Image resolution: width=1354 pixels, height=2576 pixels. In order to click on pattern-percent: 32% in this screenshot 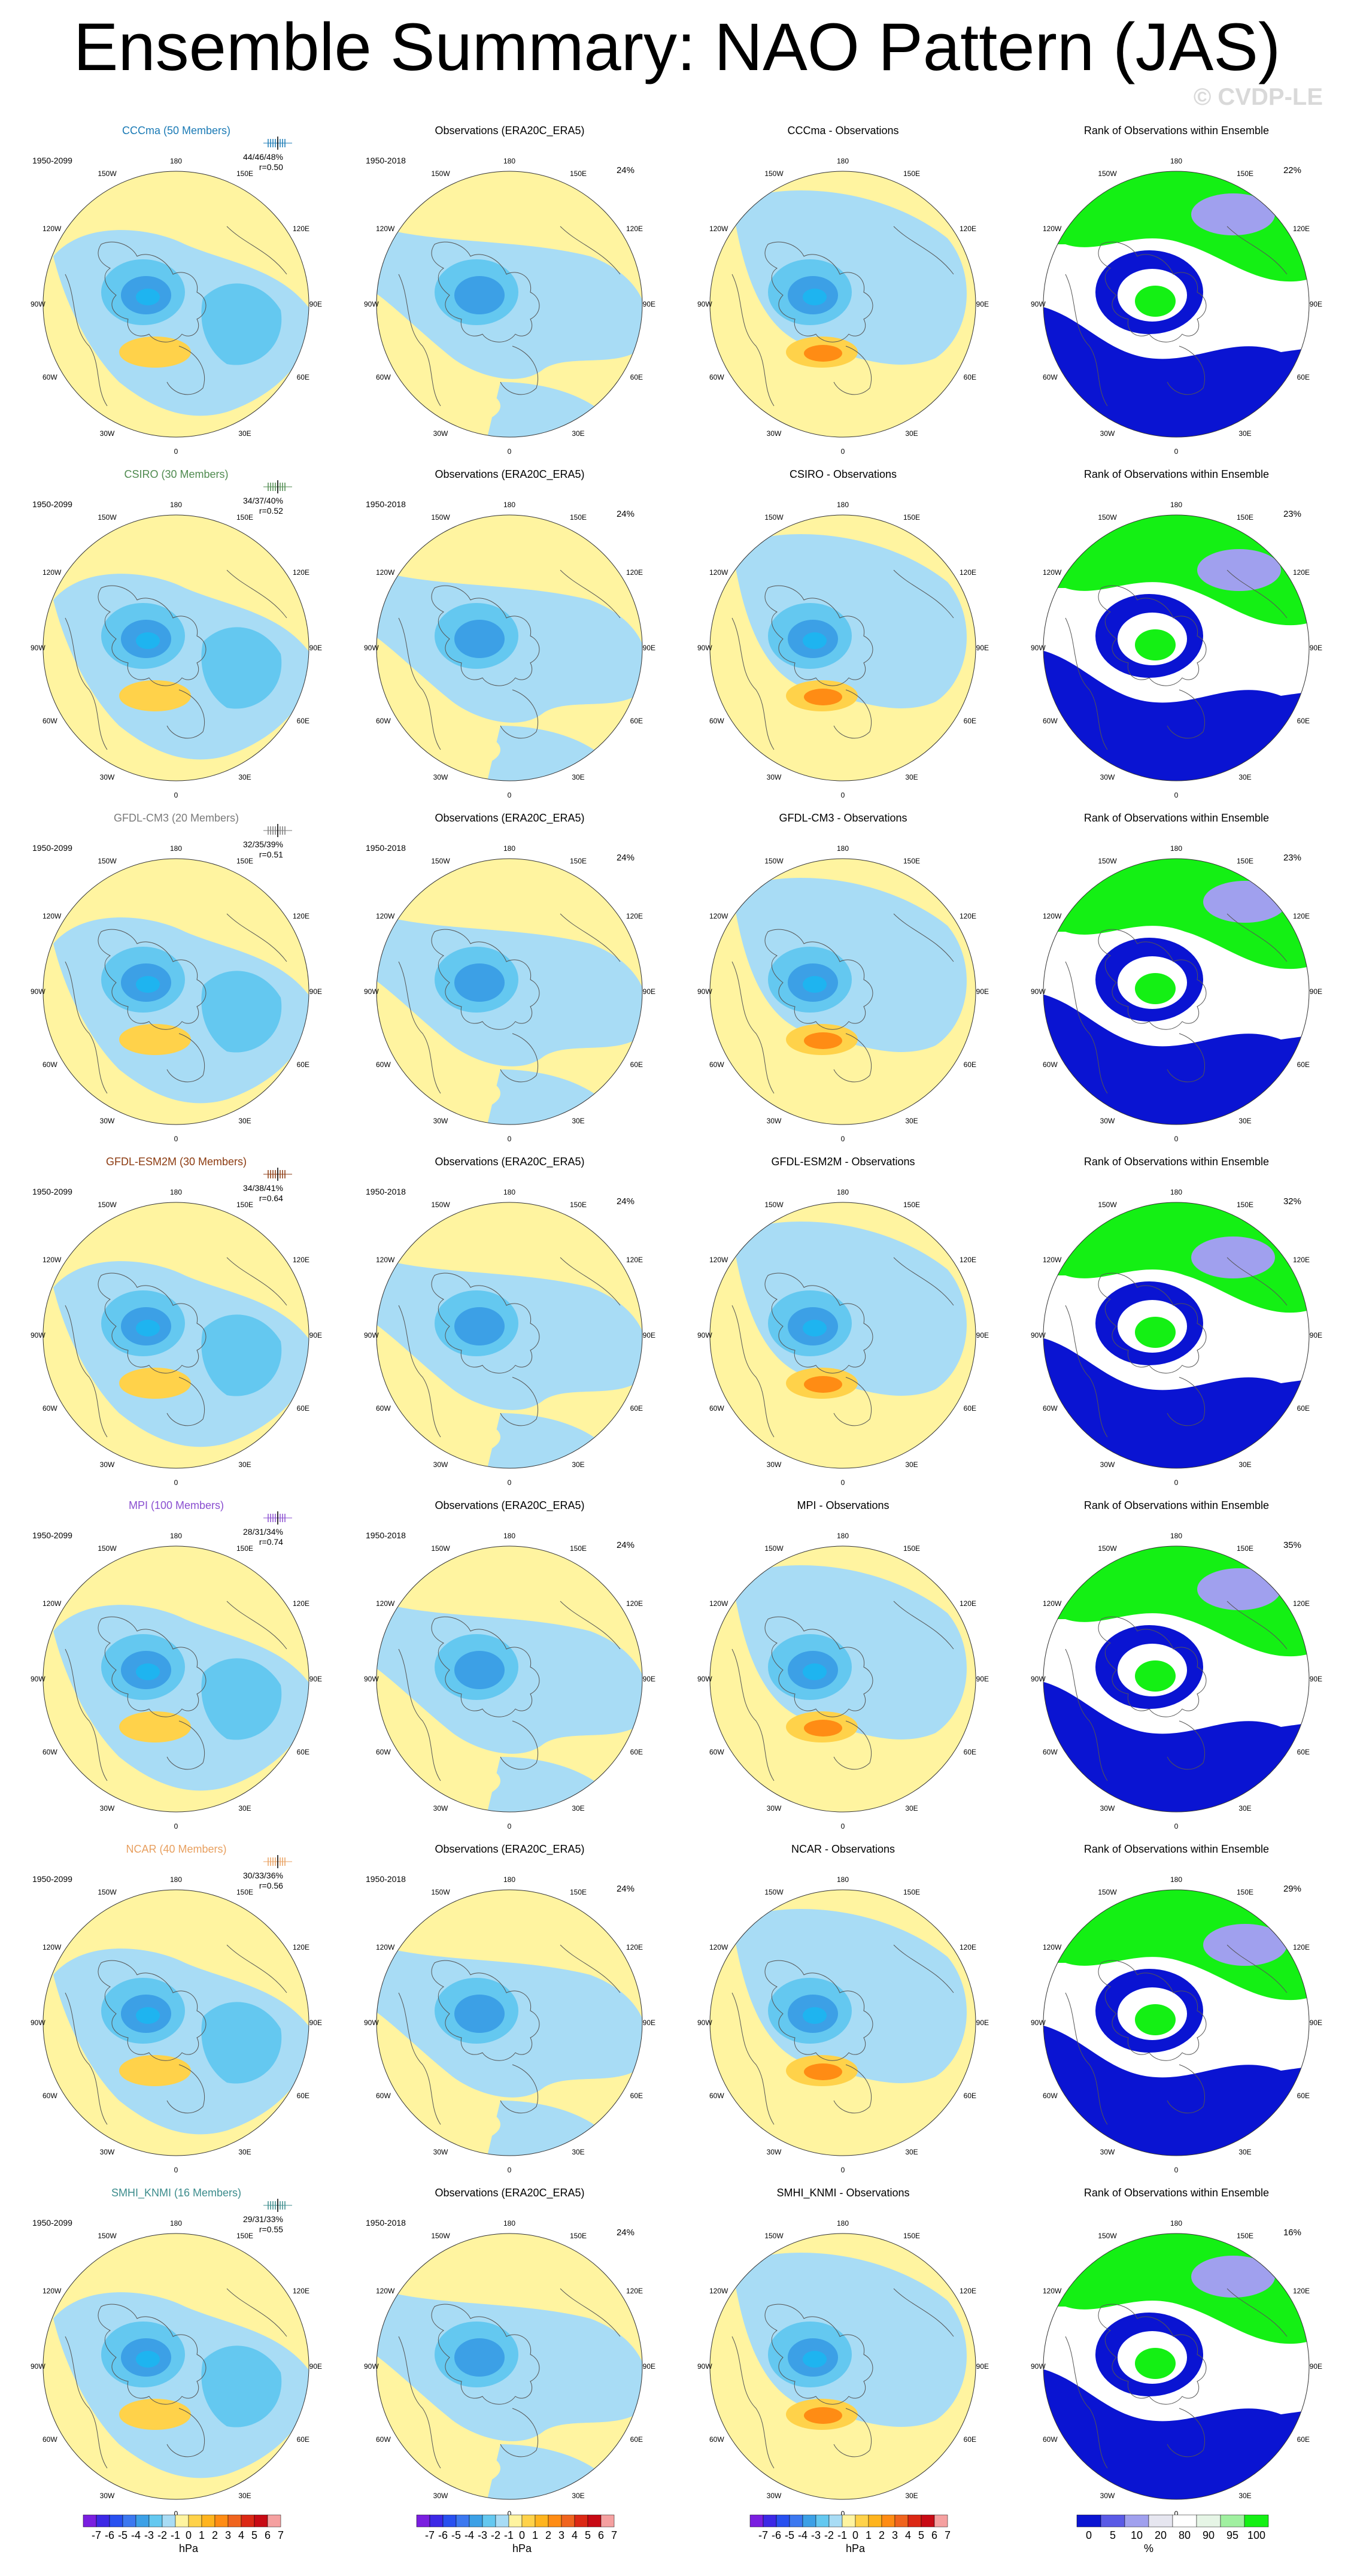, I will do `click(1292, 1201)`.